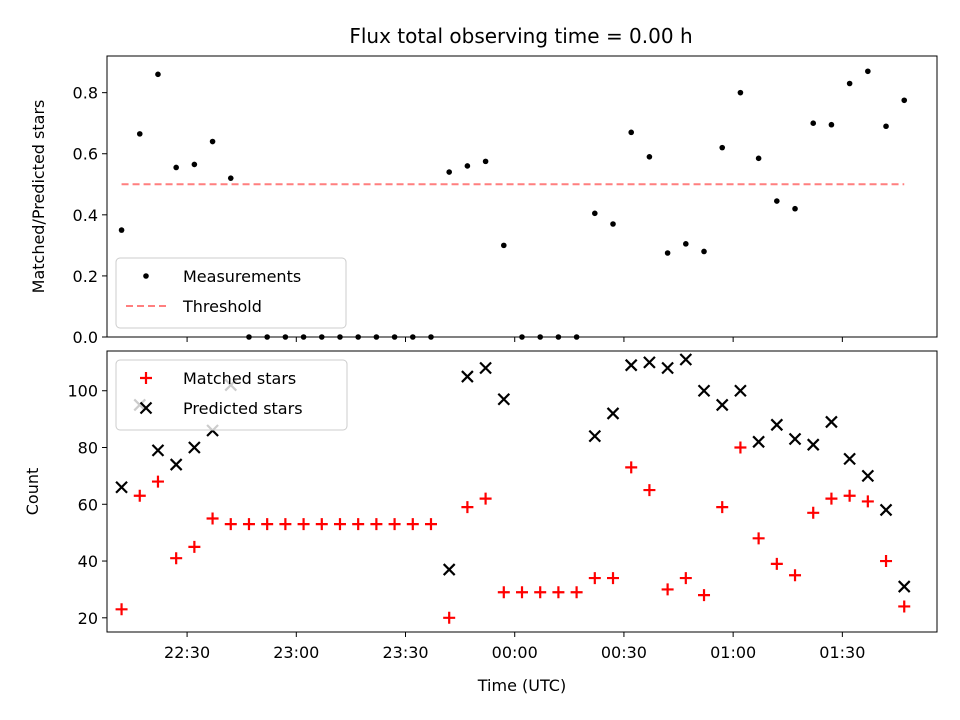 The image size is (960, 720). What do you see at coordinates (88, 561) in the screenshot?
I see `y-tick-label: 40` at bounding box center [88, 561].